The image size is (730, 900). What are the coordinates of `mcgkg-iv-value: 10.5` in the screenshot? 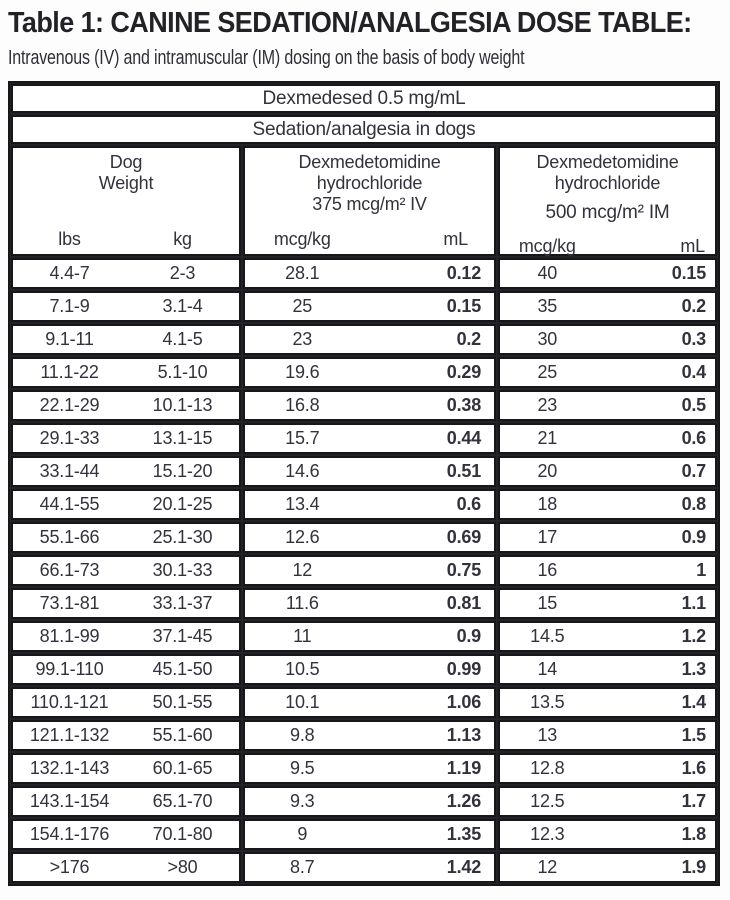 It's located at (302, 669).